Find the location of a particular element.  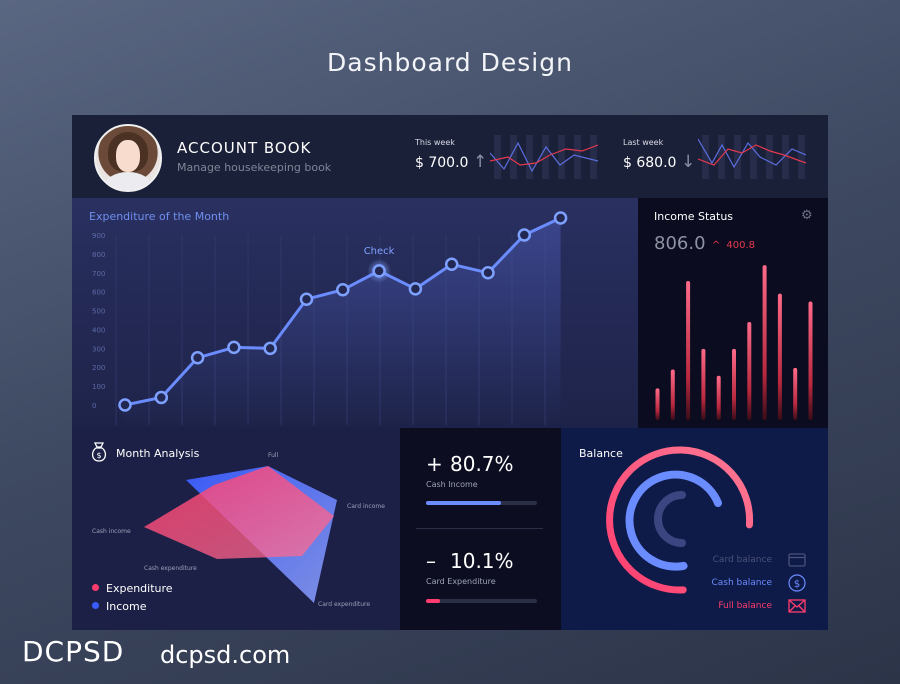

arrow-down-icon: ↓ is located at coordinates (688, 162).